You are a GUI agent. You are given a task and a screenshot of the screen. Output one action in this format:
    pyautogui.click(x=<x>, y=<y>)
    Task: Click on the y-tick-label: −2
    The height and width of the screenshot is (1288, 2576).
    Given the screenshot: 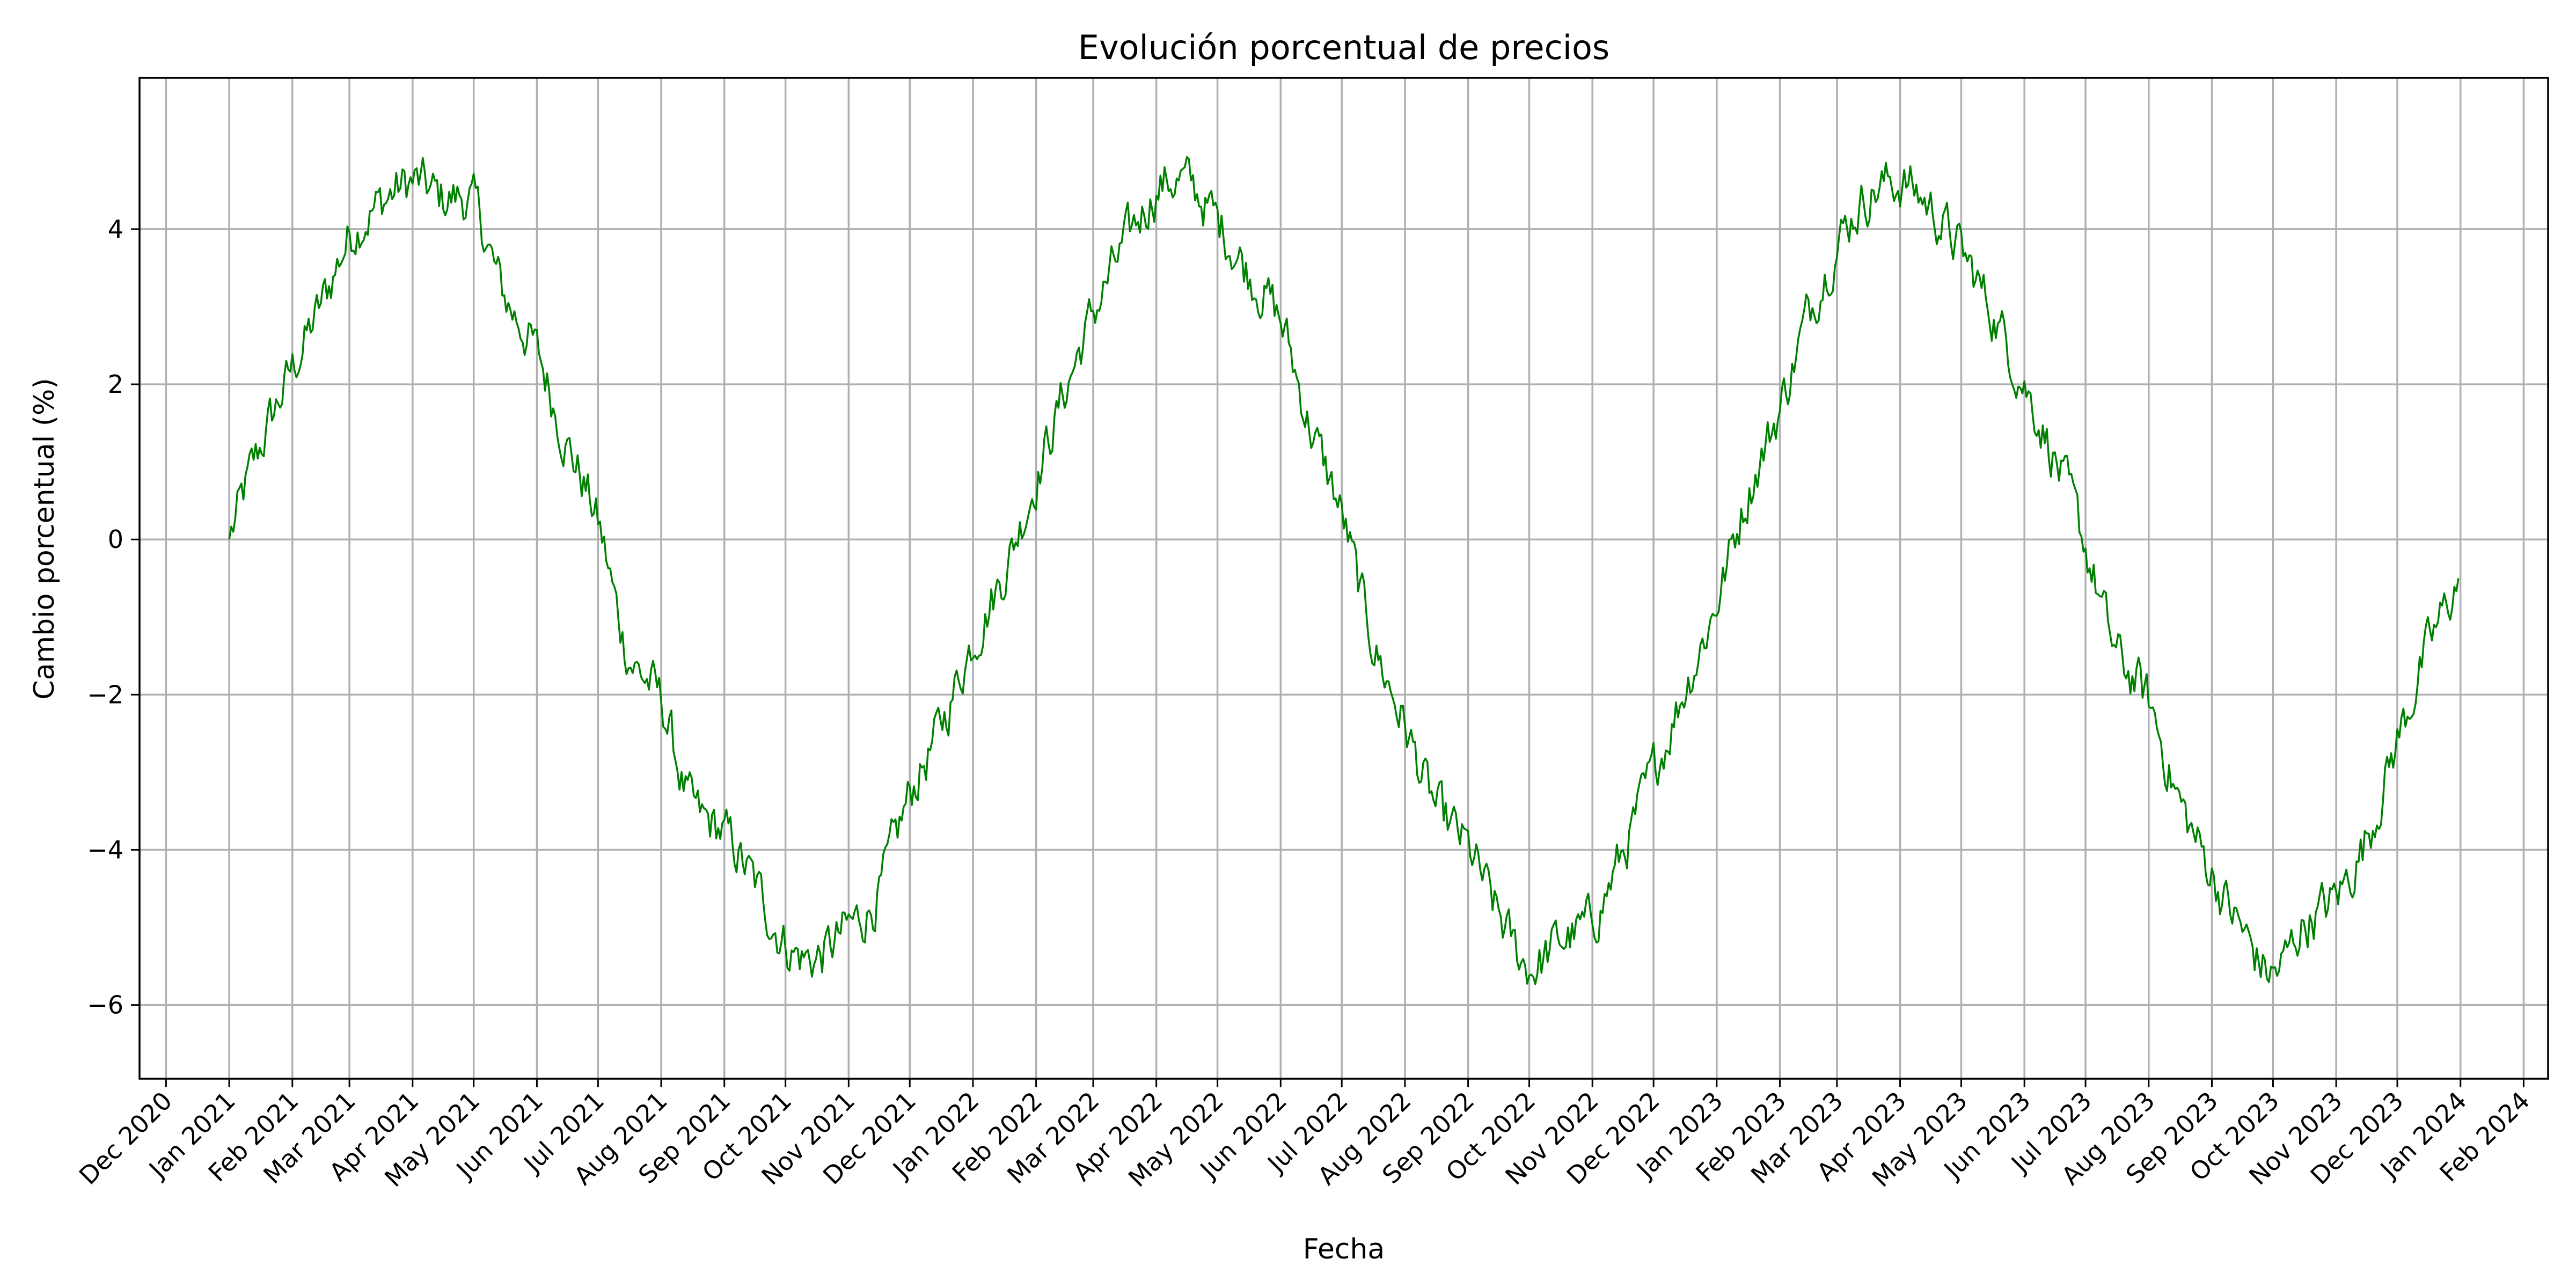 What is the action you would take?
    pyautogui.click(x=105, y=694)
    